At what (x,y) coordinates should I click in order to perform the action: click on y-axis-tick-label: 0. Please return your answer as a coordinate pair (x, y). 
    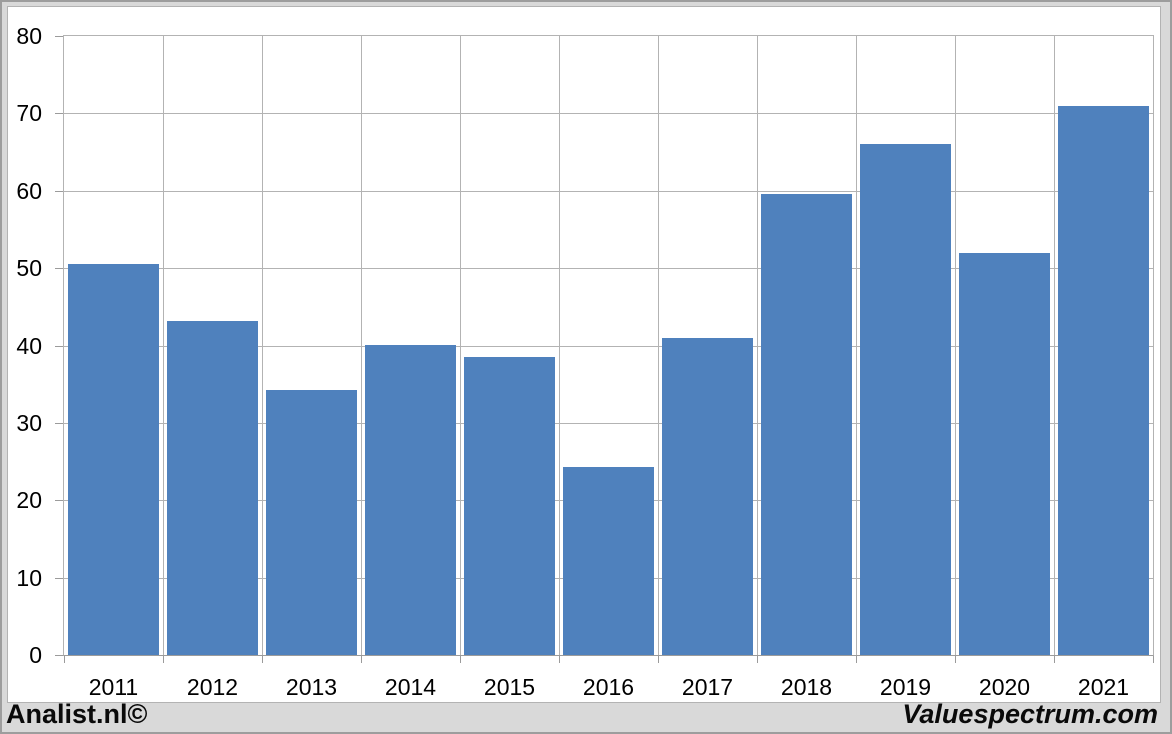
    Looking at the image, I should click on (35, 655).